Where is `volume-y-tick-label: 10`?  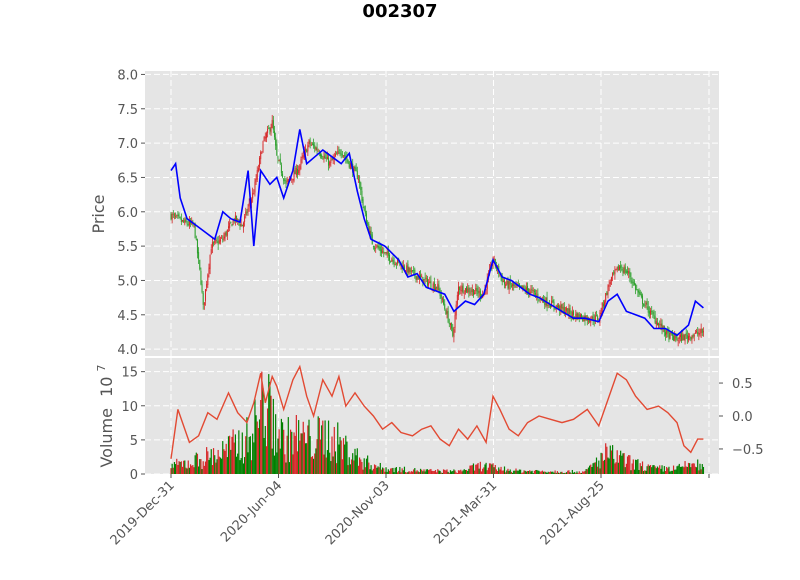 volume-y-tick-label: 10 is located at coordinates (129, 407).